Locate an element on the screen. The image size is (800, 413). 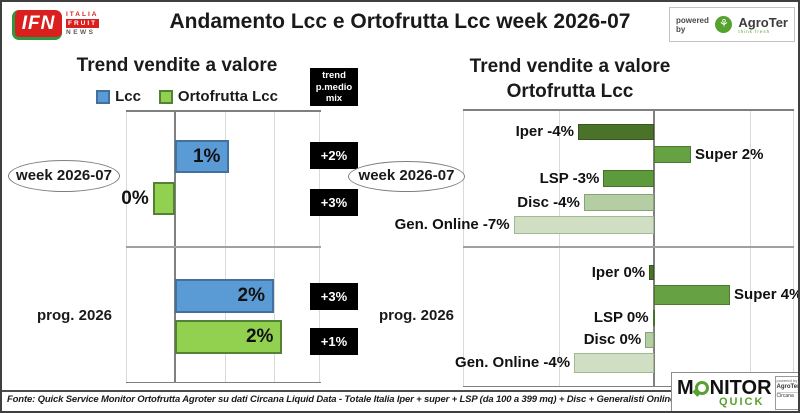
bar-value-label: 0% is located at coordinates (135, 198).